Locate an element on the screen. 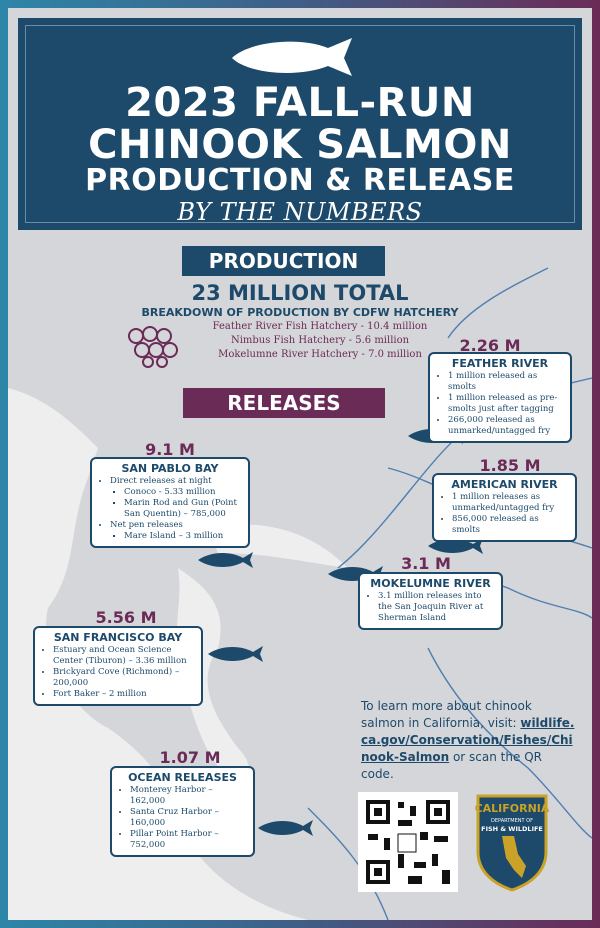 The image size is (600, 928). qr-code is located at coordinates (408, 842).